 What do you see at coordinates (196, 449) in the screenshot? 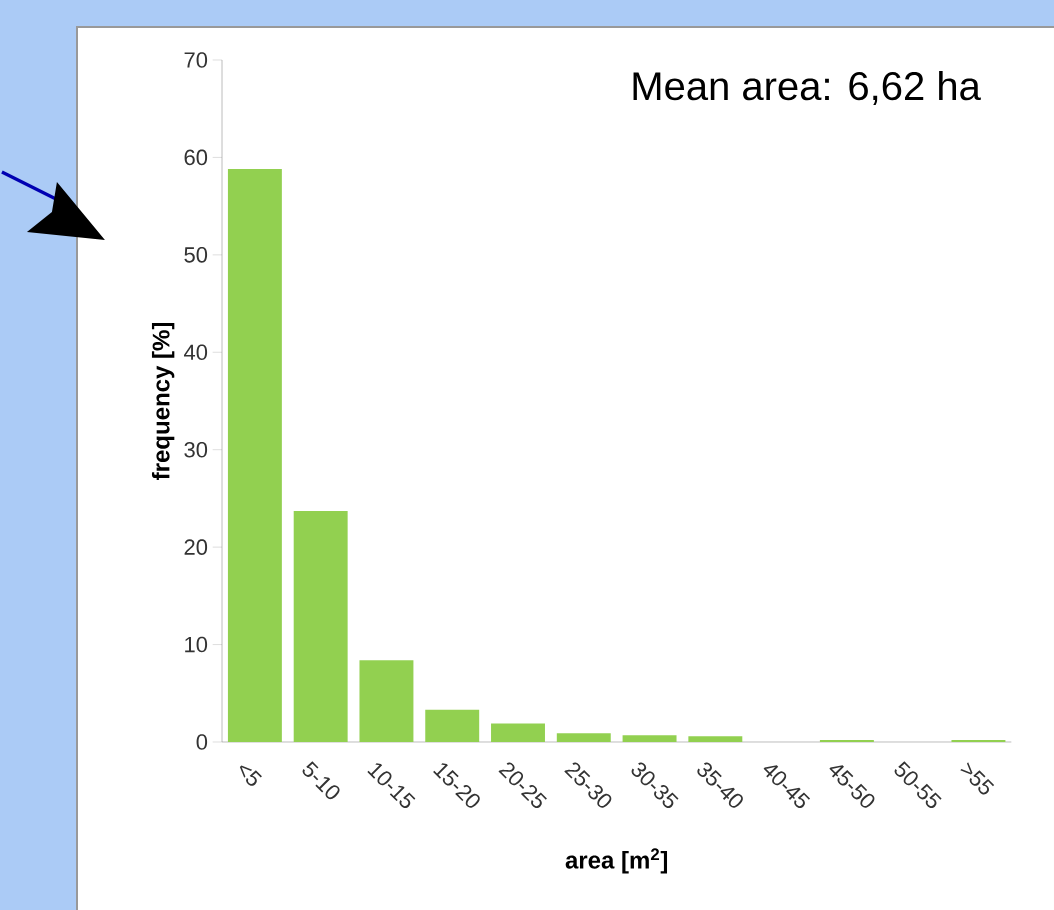
I see `y-tick-label: 30` at bounding box center [196, 449].